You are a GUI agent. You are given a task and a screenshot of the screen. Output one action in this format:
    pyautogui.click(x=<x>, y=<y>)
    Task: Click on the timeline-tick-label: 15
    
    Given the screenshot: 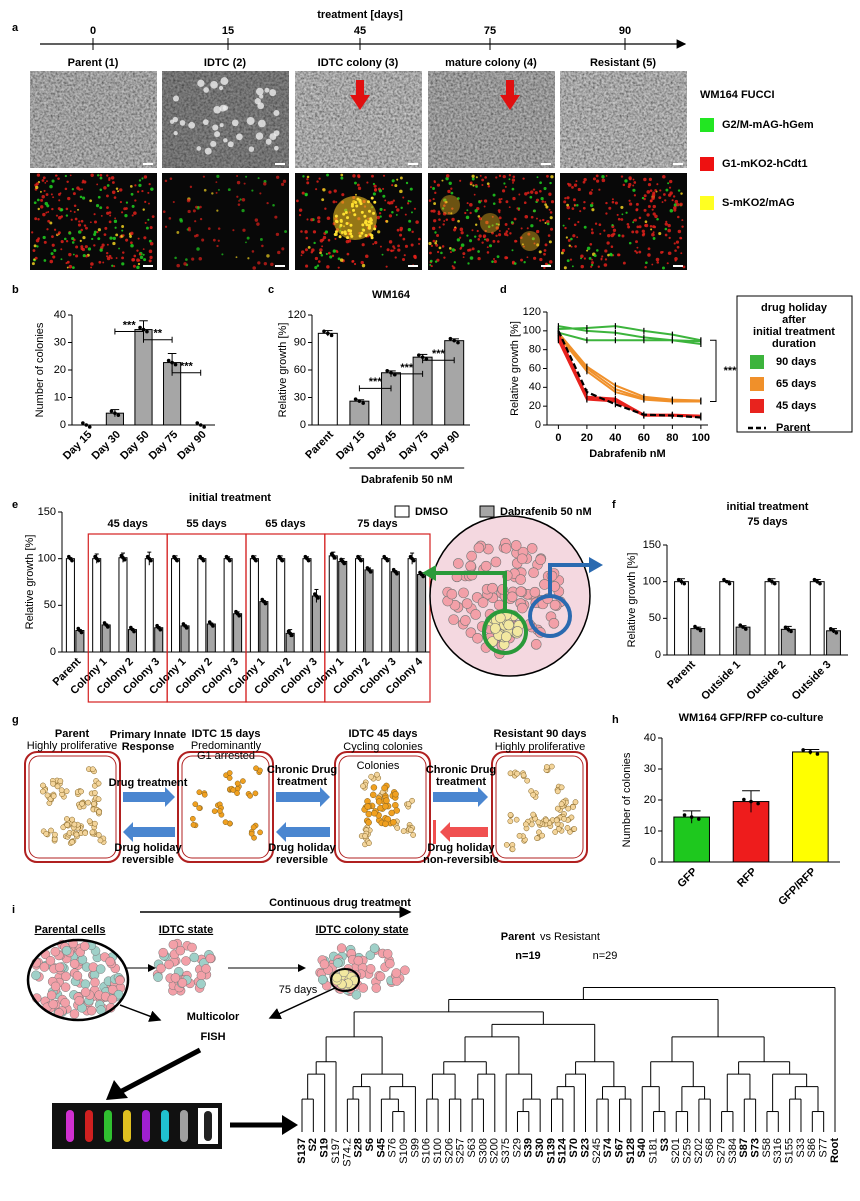 What is the action you would take?
    pyautogui.click(x=228, y=31)
    